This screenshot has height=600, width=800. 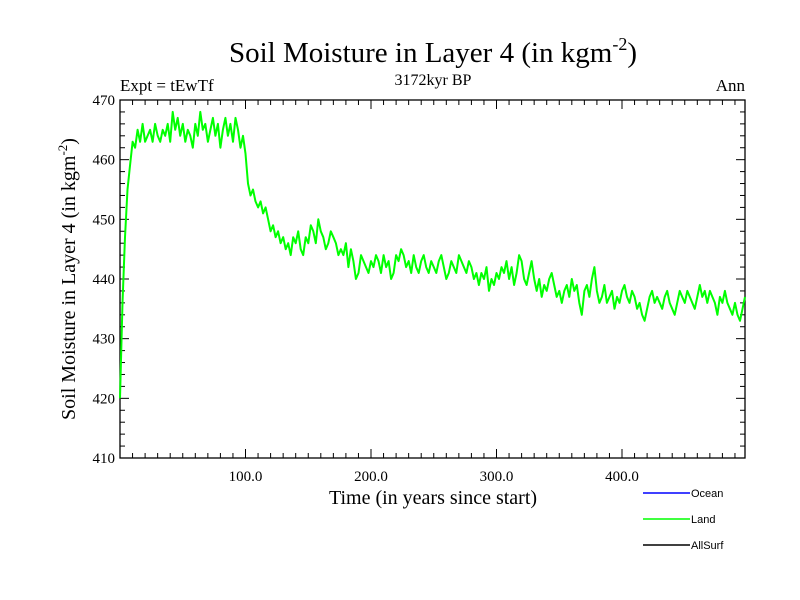 I want to click on y-axis-tick-labels: 410 420 430 440 450 460 470, so click(x=104, y=280).